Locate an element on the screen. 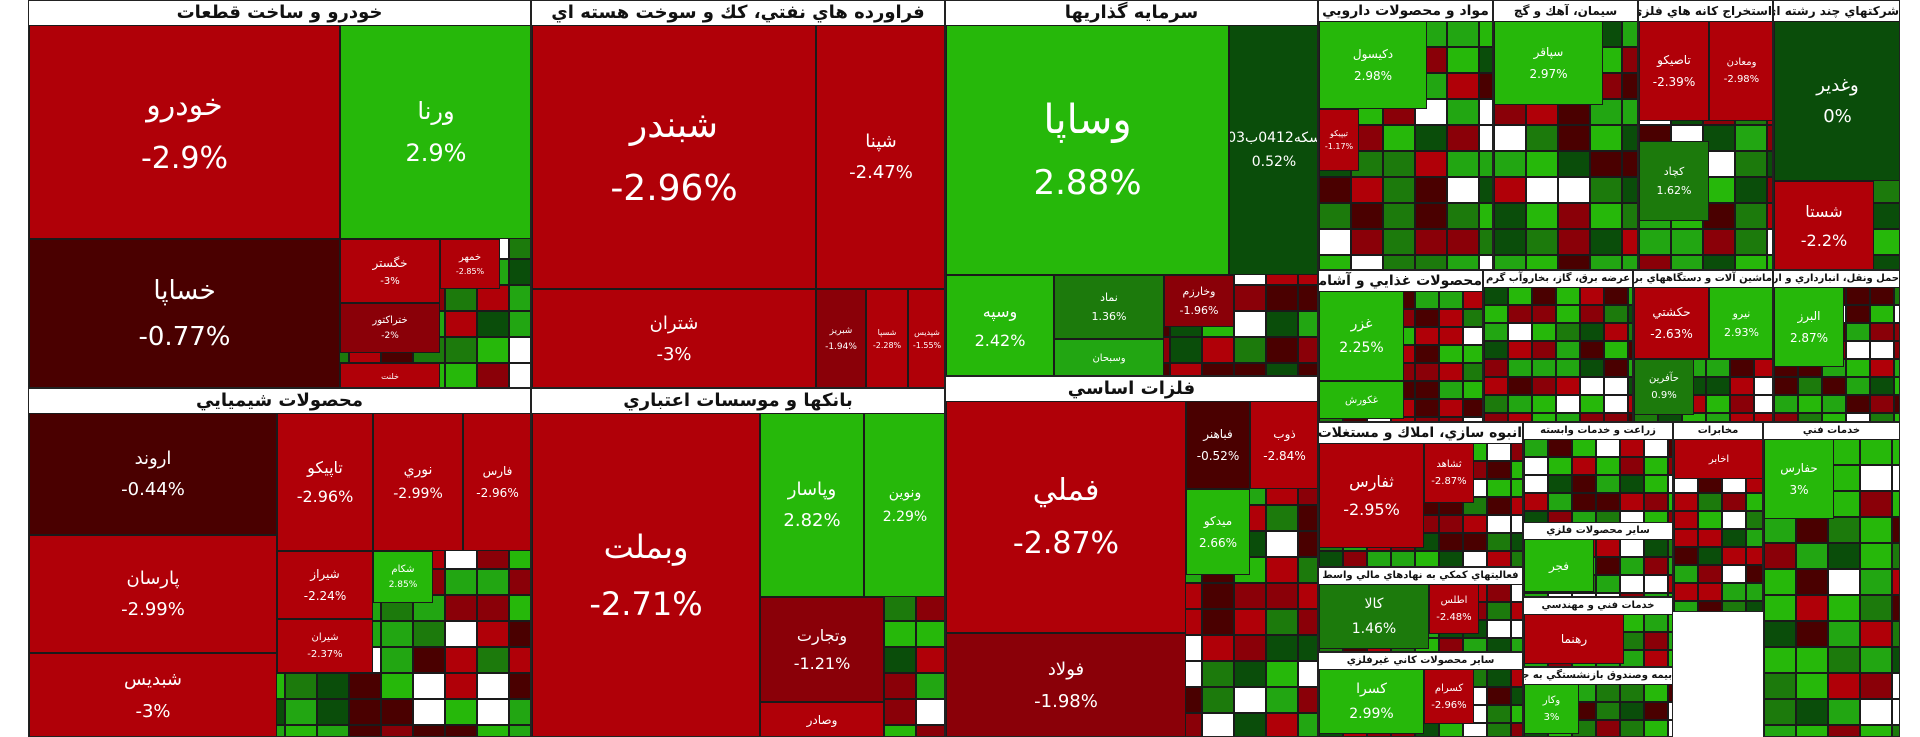 This screenshot has height=737, width=1920. stock-tile: كسرا 2.99% is located at coordinates (1371, 701).